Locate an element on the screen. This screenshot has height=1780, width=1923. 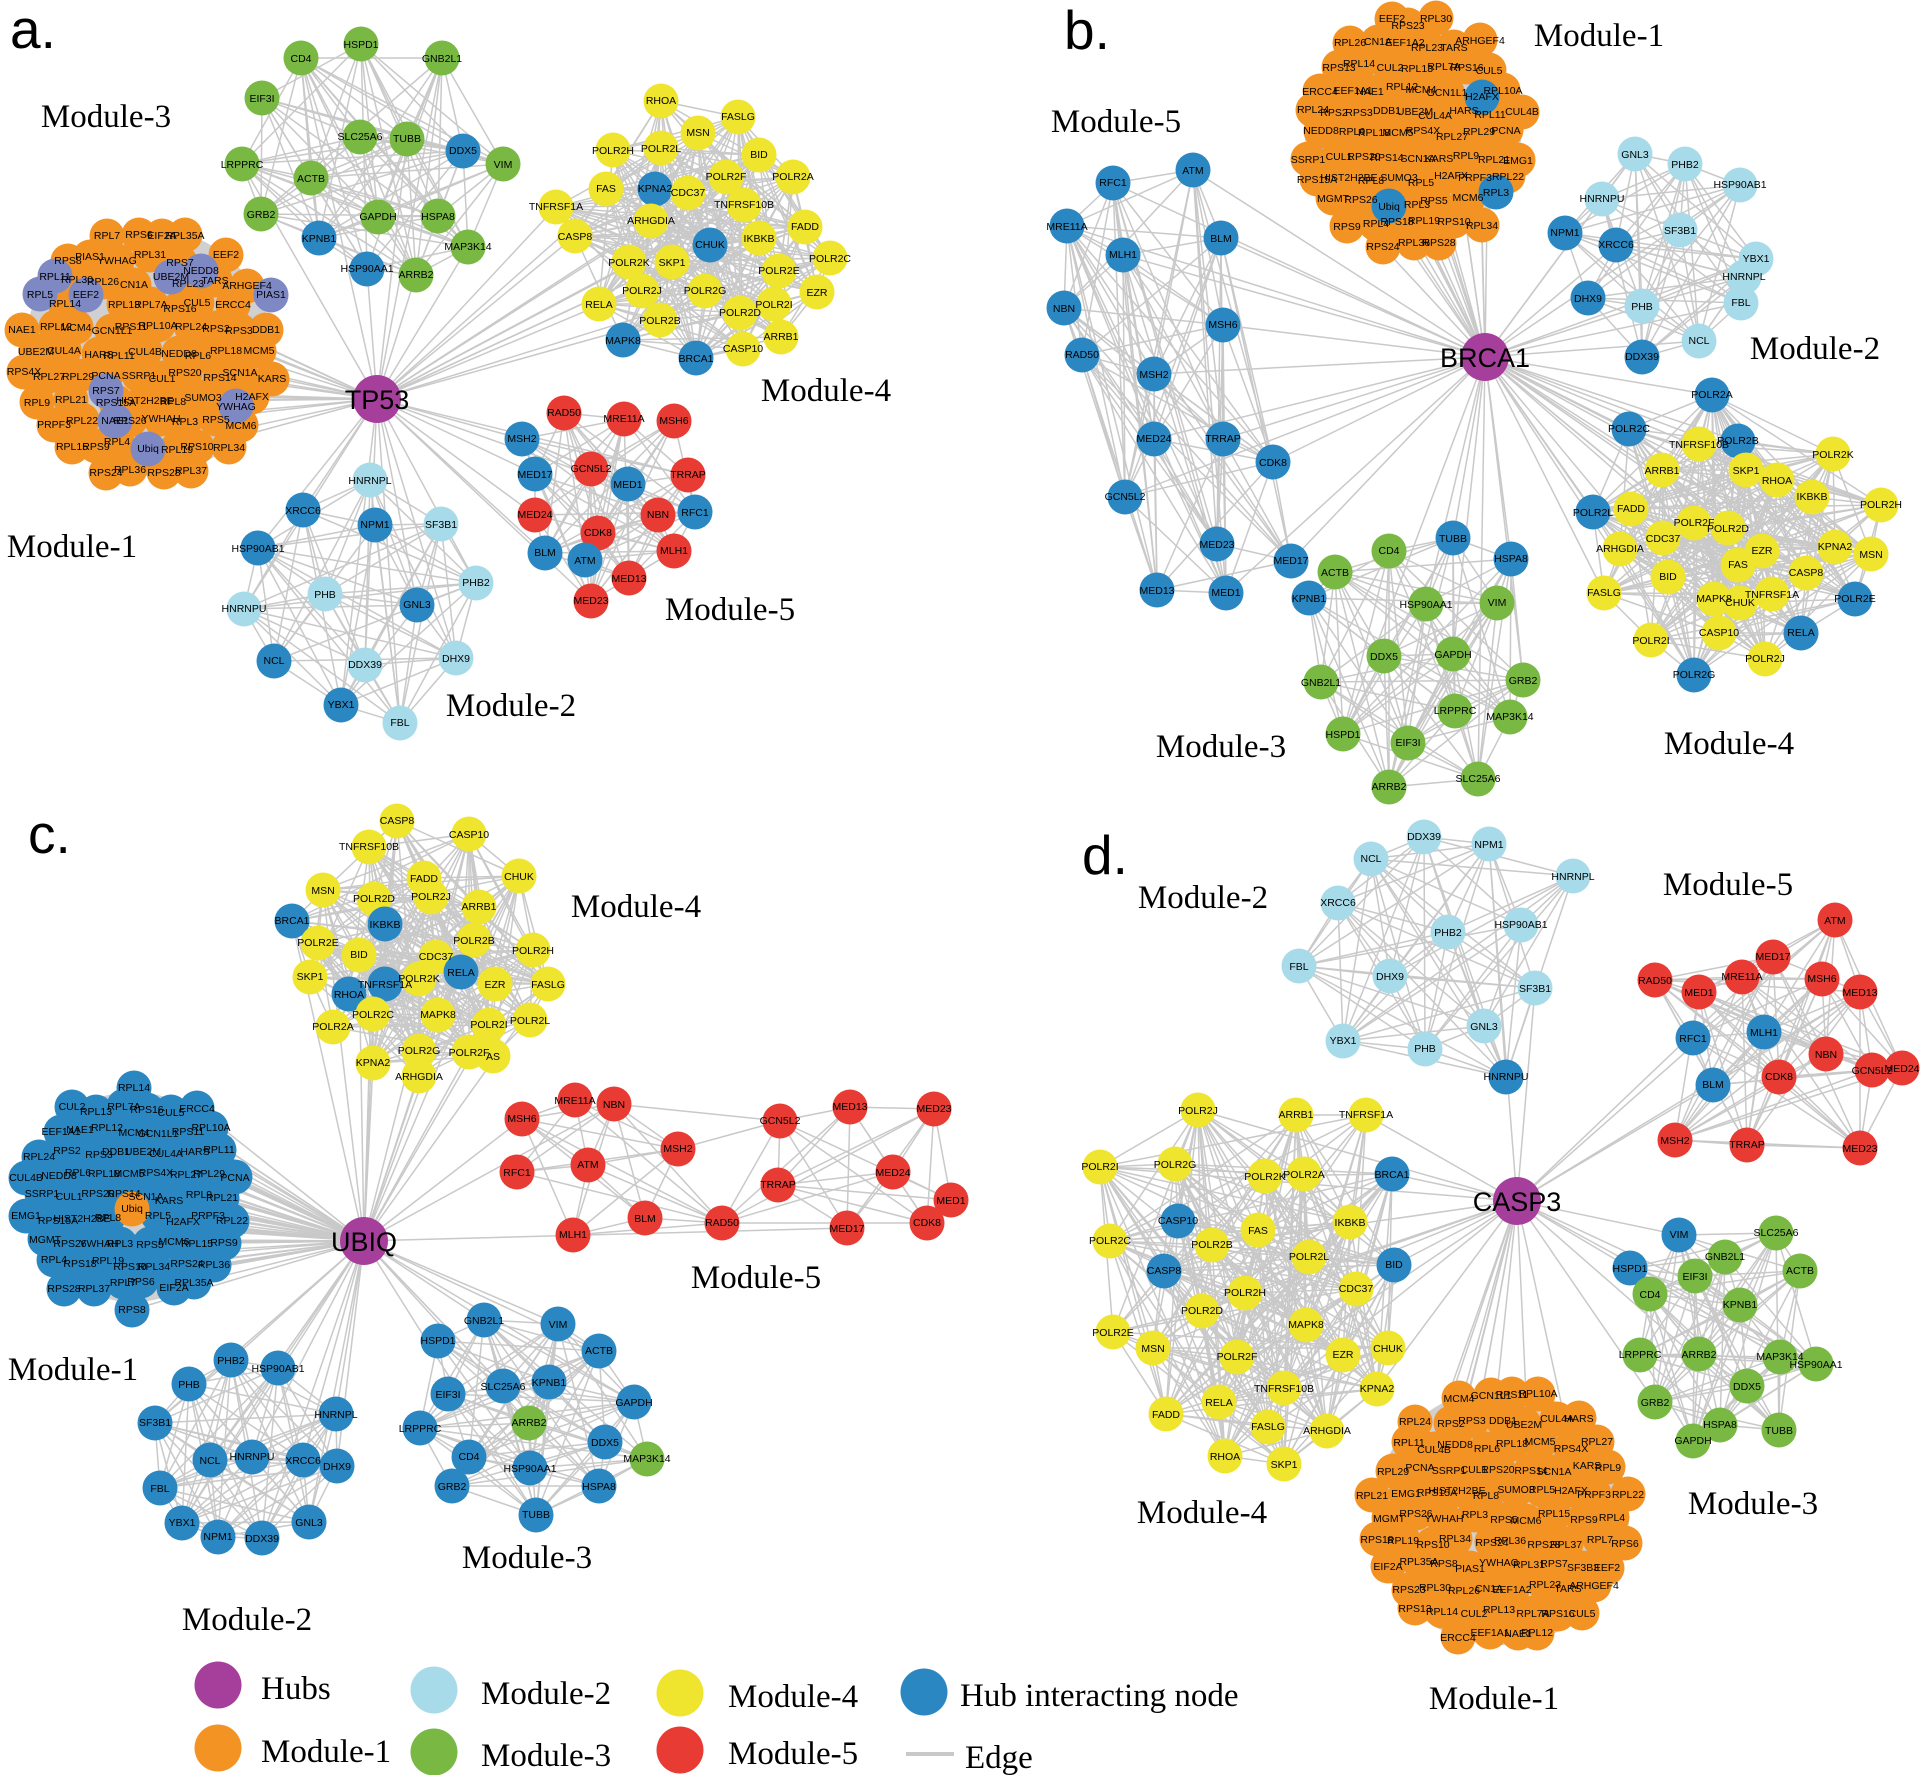
svg-text: SKP1 is located at coordinates (1746, 471).